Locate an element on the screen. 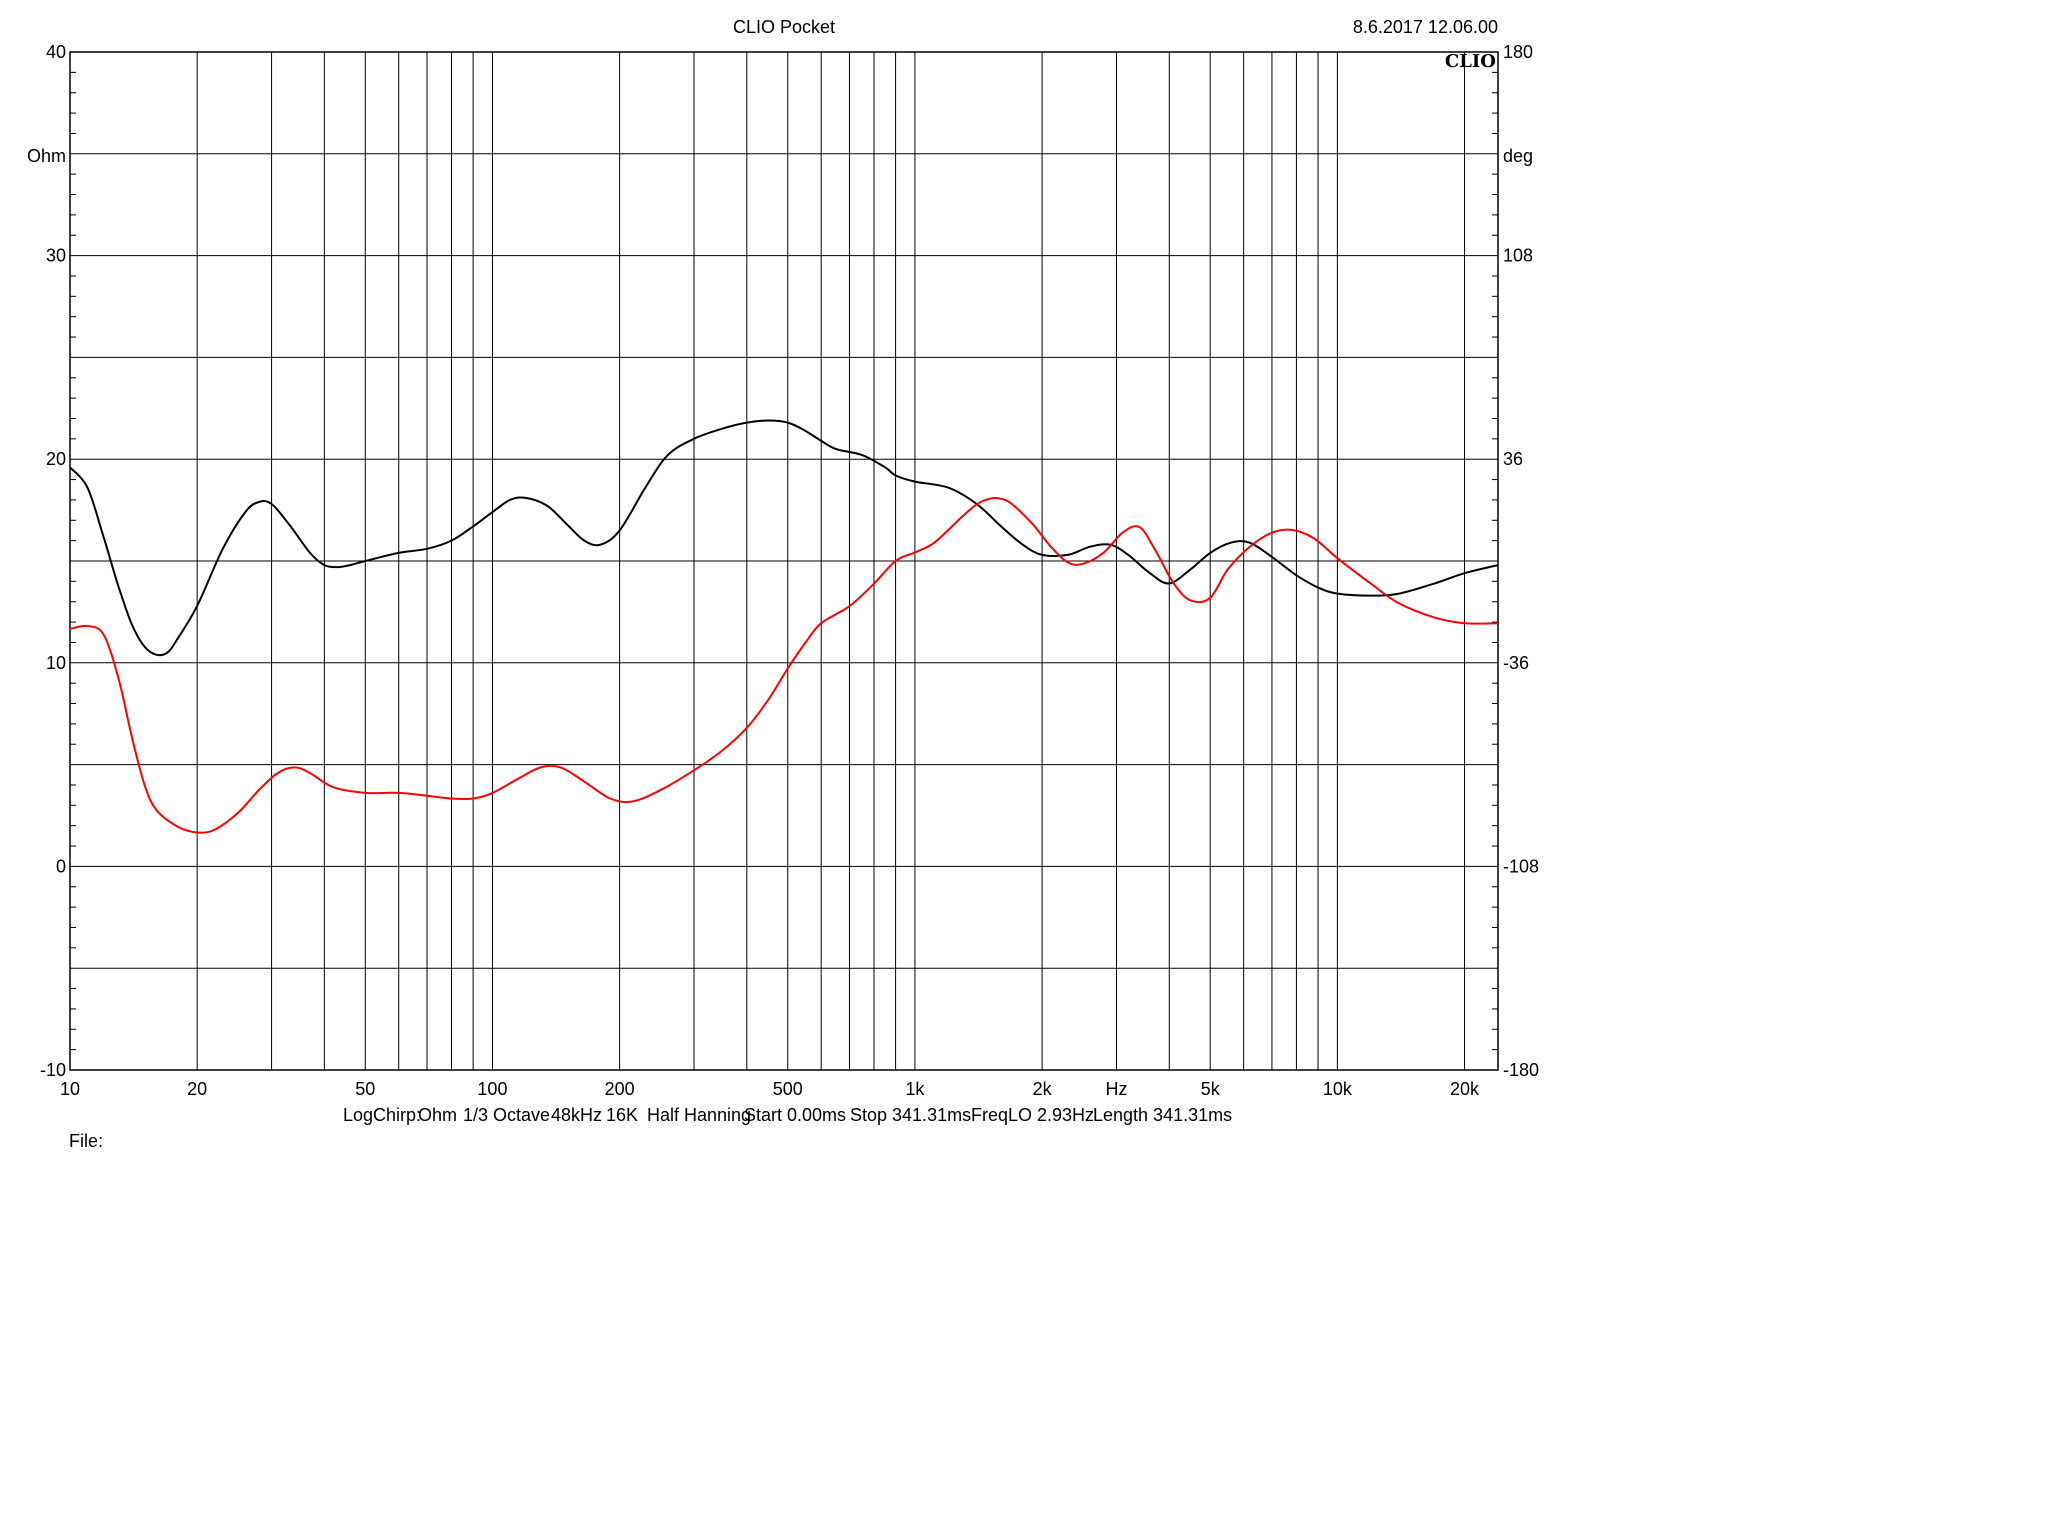 Image resolution: width=2048 pixels, height=1536 pixels. measurement-parameter: 1/3 Octave is located at coordinates (506, 1115).